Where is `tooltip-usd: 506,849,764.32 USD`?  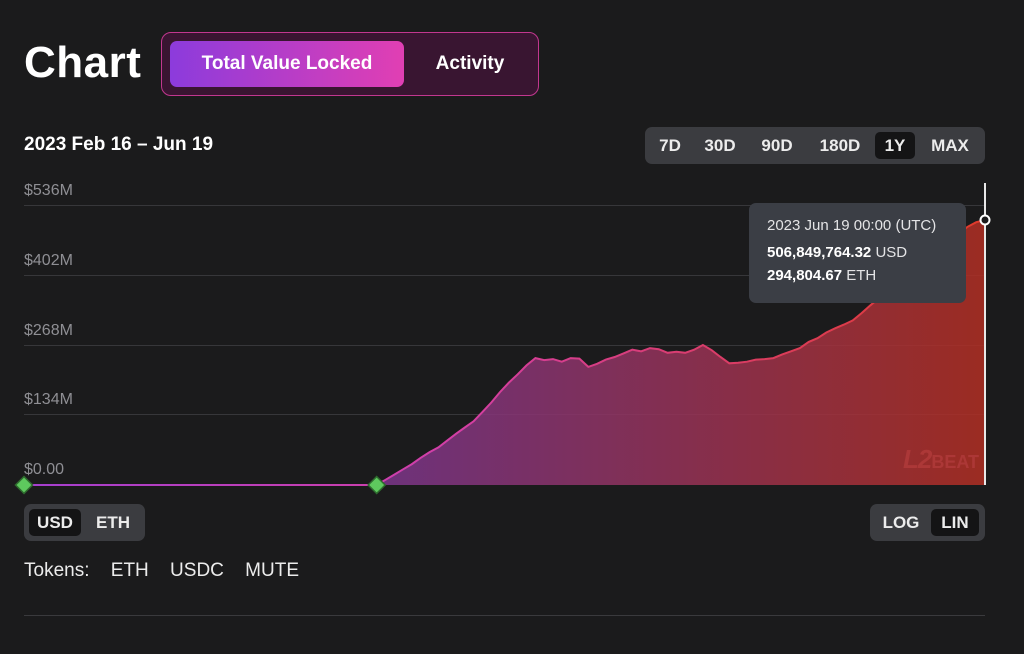
tooltip-usd: 506,849,764.32 USD is located at coordinates (857, 252).